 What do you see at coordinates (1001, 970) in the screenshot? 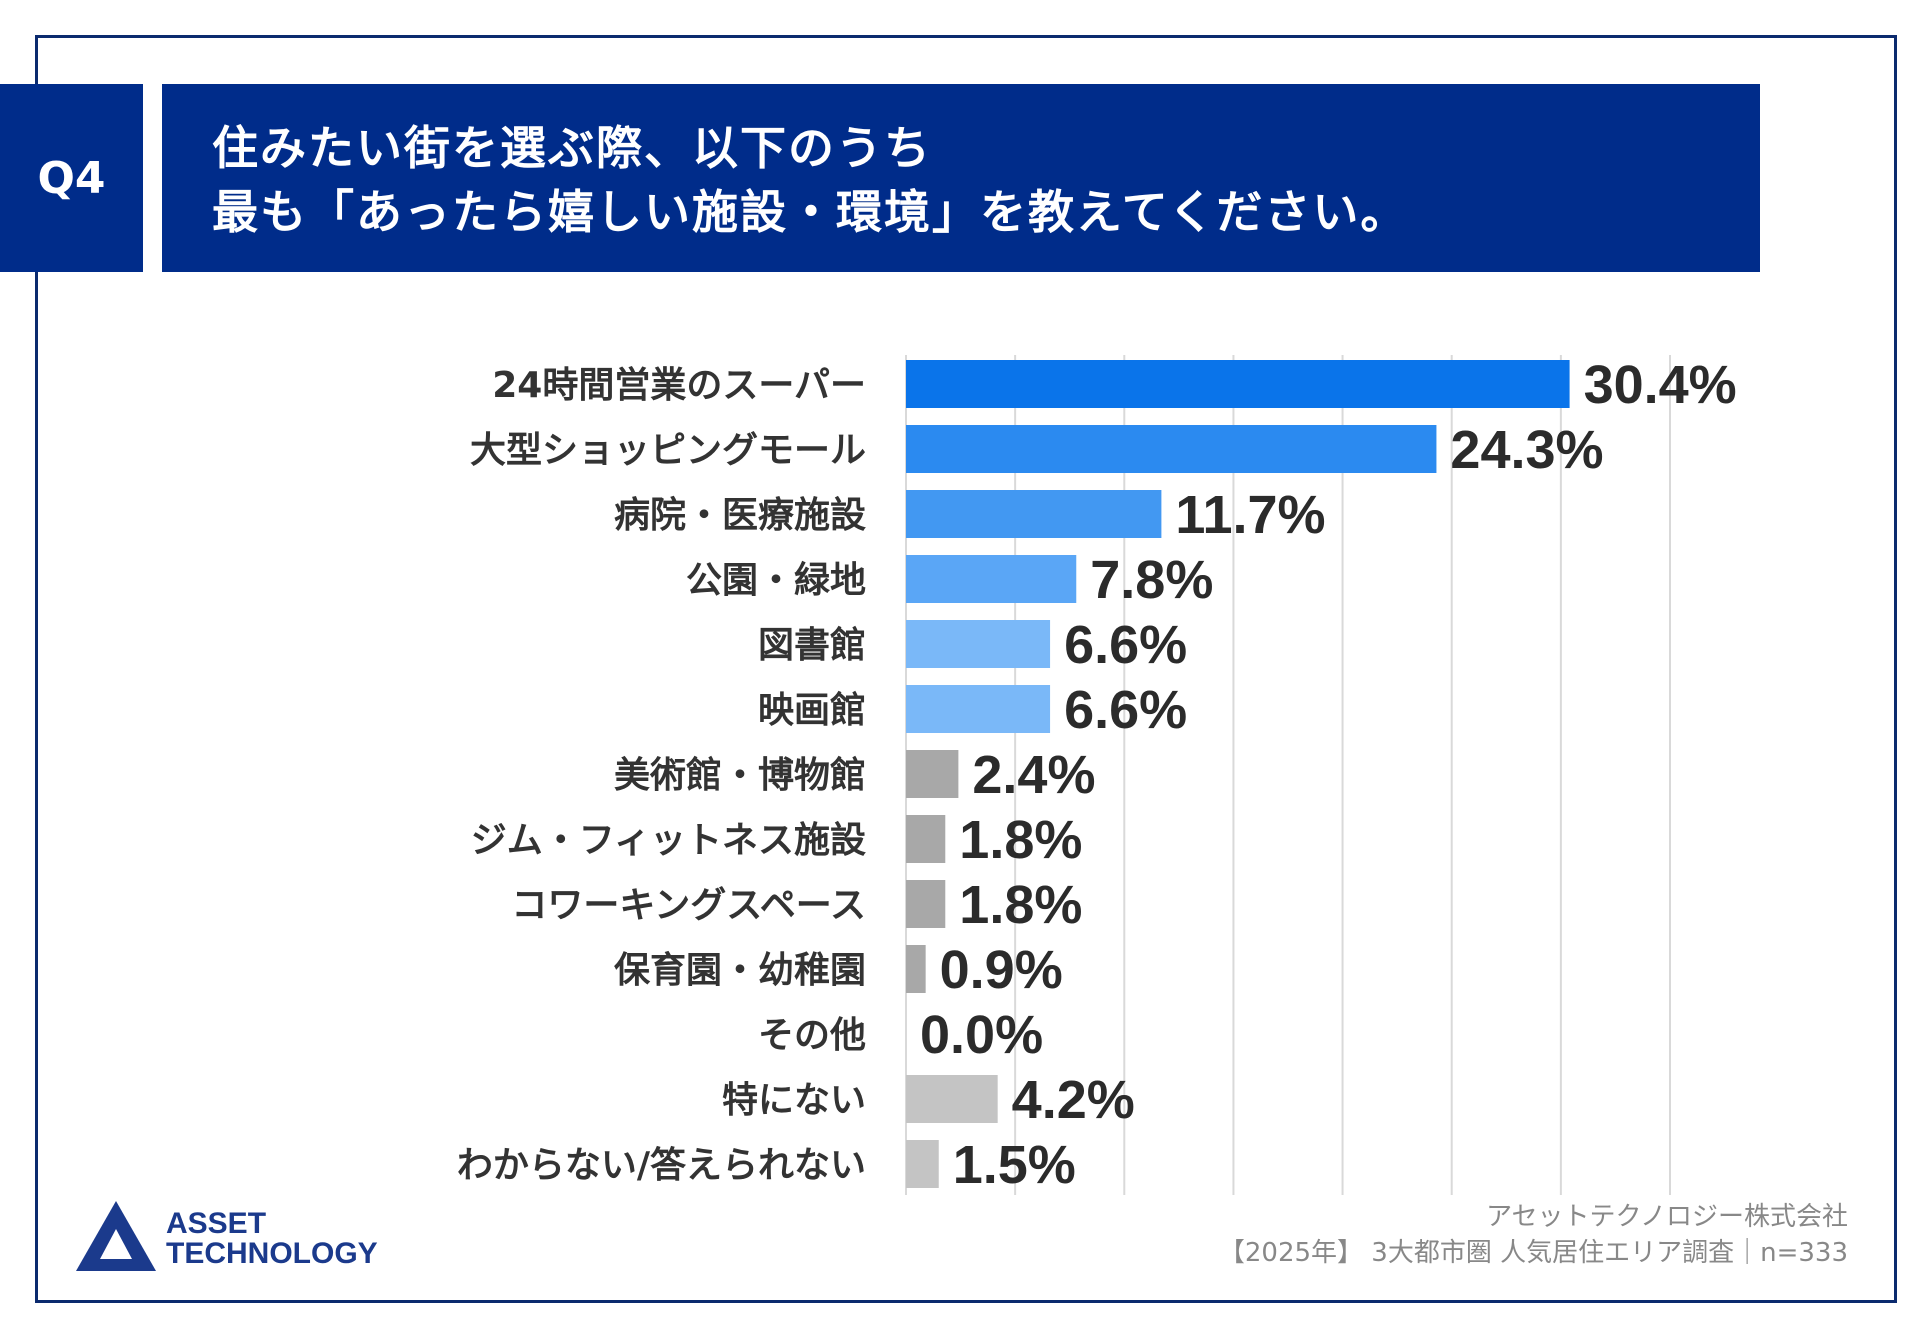
I see `value-label: 0.9%` at bounding box center [1001, 970].